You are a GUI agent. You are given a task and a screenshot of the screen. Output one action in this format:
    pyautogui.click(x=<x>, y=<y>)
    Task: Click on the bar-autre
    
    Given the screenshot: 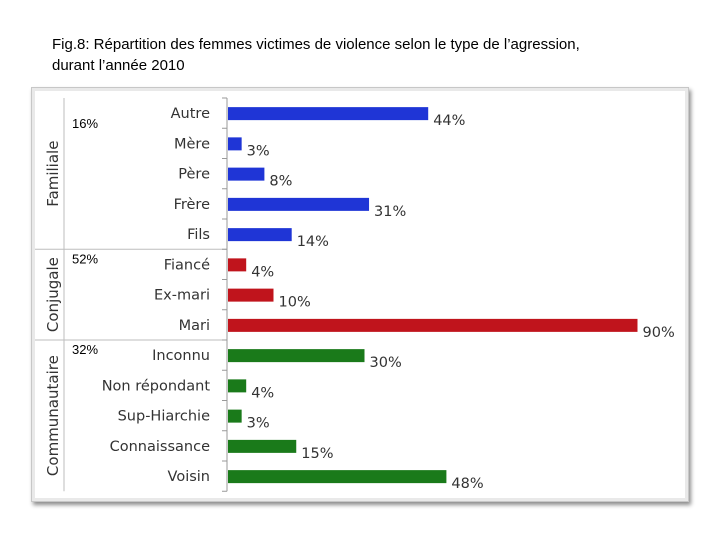 What is the action you would take?
    pyautogui.click(x=328, y=114)
    